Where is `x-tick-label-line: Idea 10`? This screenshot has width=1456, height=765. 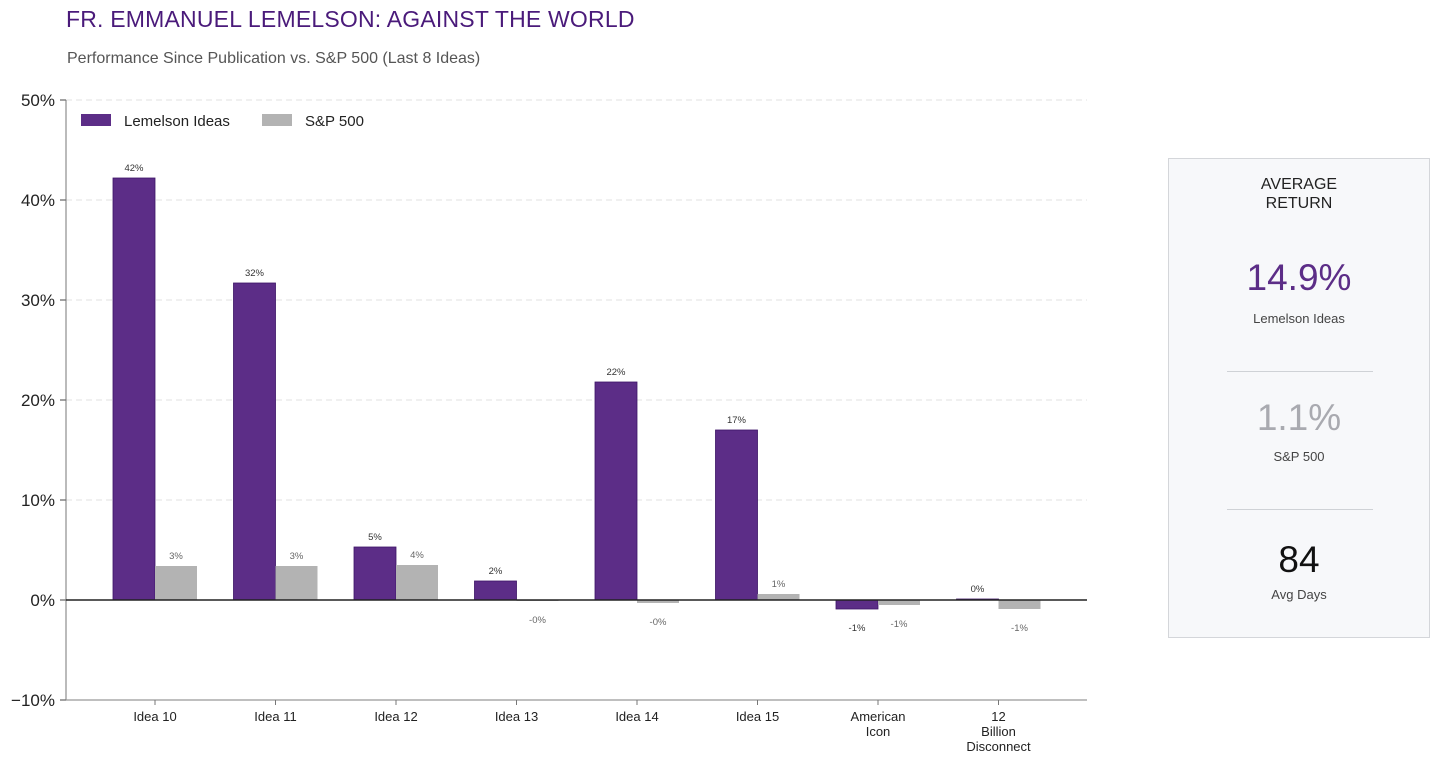
x-tick-label-line: Idea 10 is located at coordinates (154, 716).